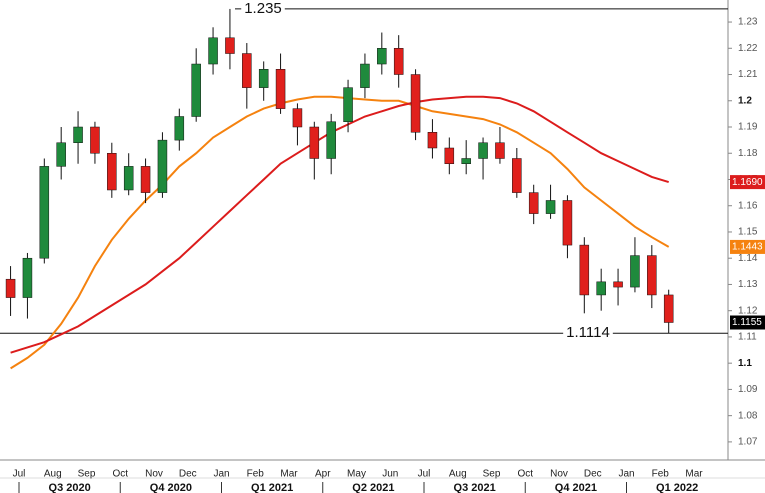  Describe the element at coordinates (748, 258) in the screenshot. I see `y-tick-label: 1.14` at that location.